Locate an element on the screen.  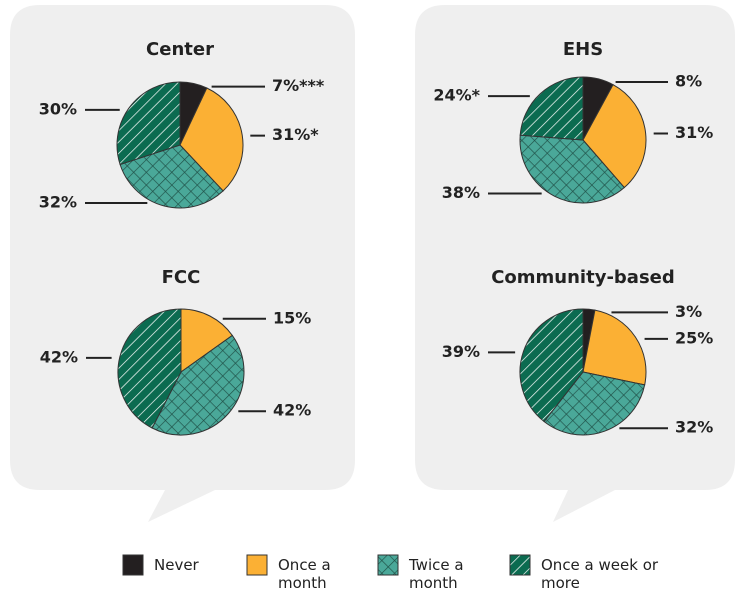
legend-label: Twice a month is located at coordinates (436, 574).